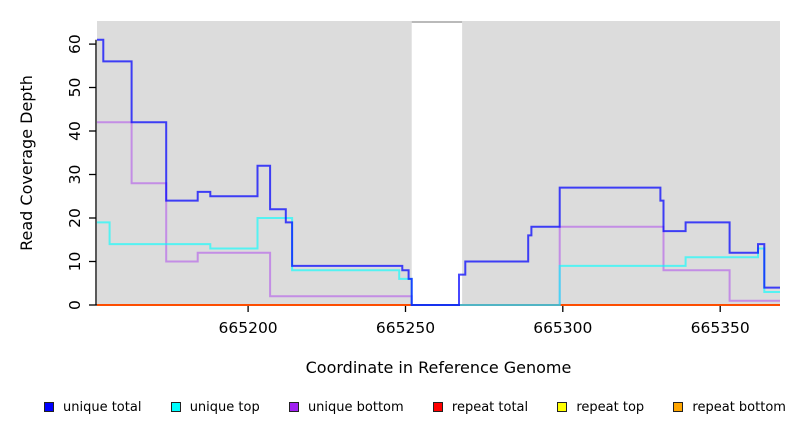  Describe the element at coordinates (75, 88) in the screenshot. I see `y-tick-label: 50` at that location.